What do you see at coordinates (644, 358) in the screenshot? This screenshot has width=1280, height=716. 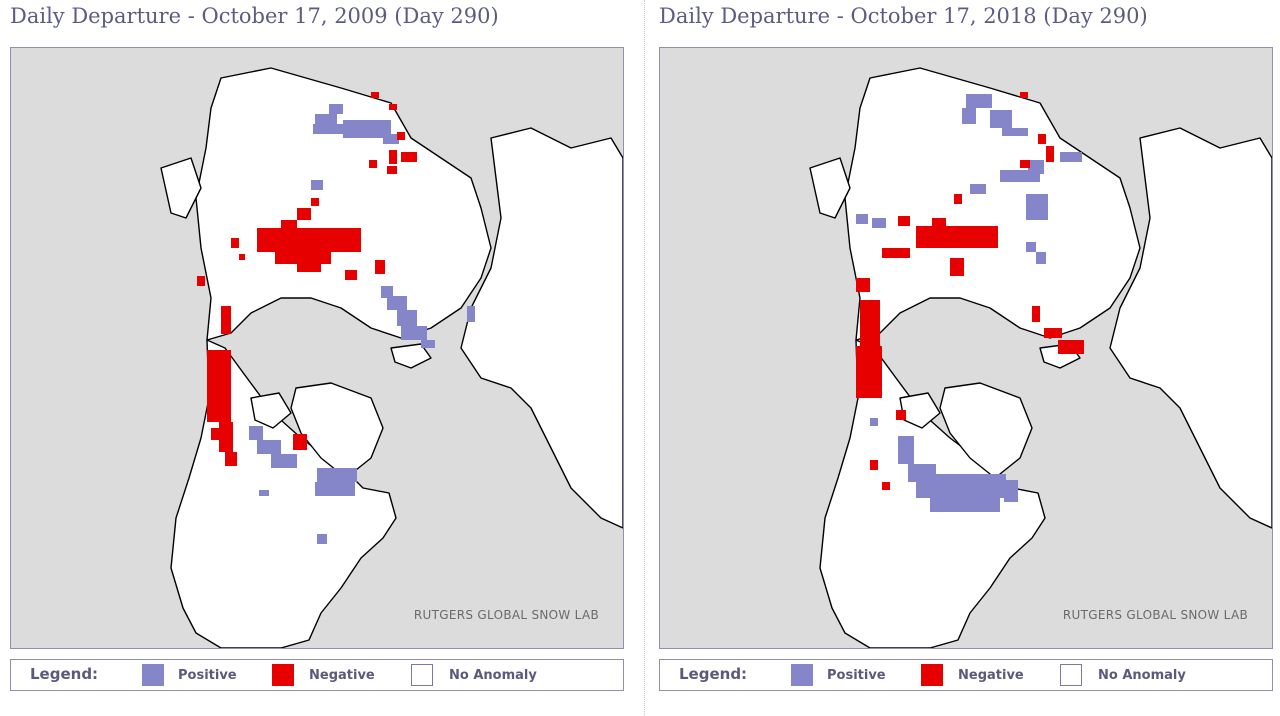 I see `panel-divider` at bounding box center [644, 358].